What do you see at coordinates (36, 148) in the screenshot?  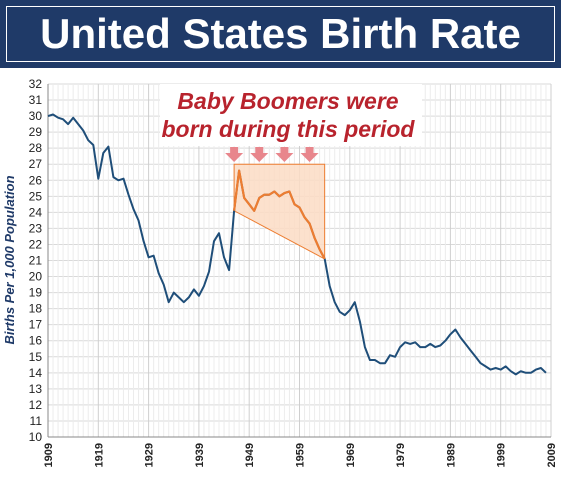 I see `y-tick-label: 28` at bounding box center [36, 148].